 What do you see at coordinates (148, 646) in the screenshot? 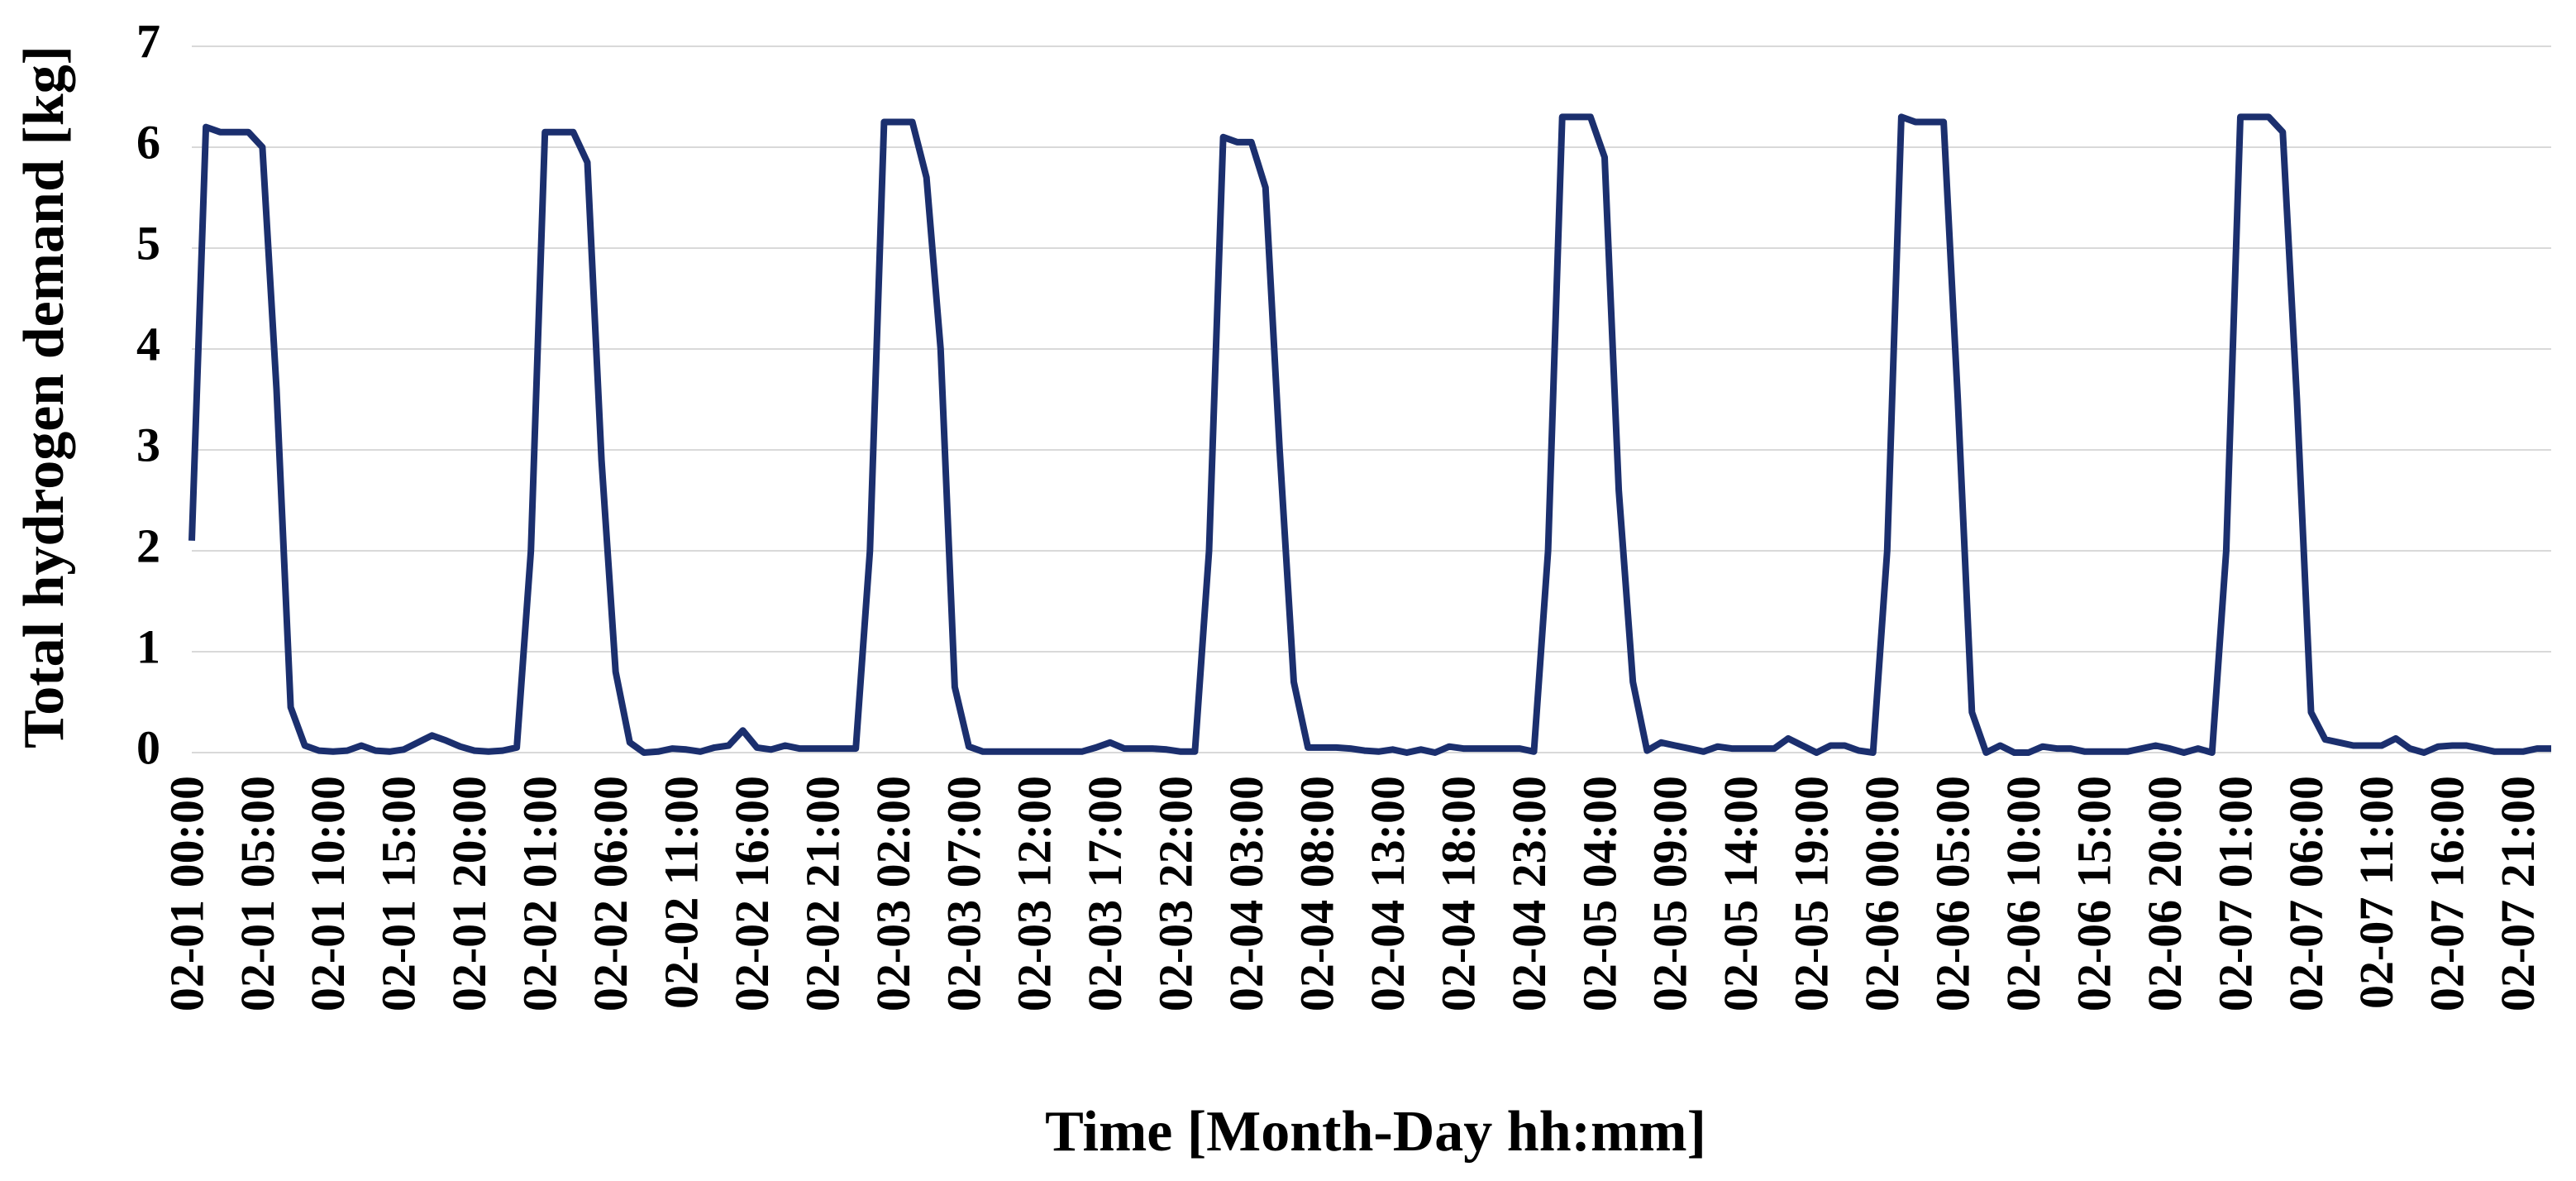
I see `y-tick-label: 1` at bounding box center [148, 646].